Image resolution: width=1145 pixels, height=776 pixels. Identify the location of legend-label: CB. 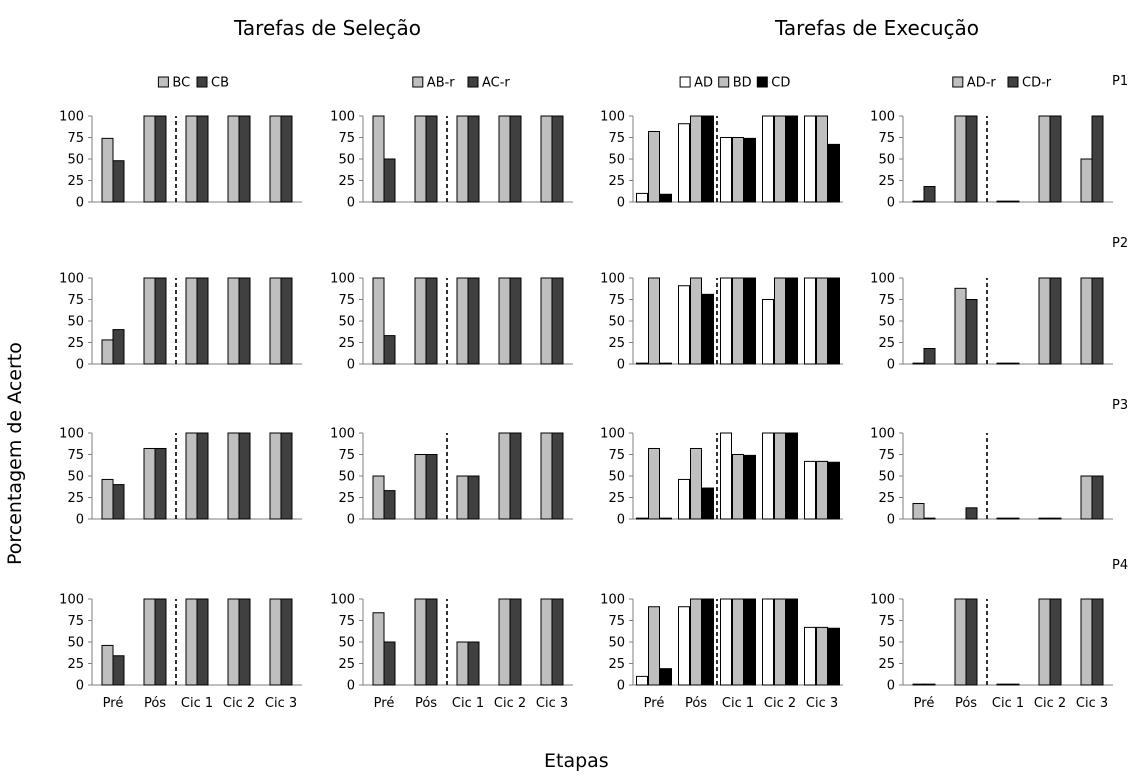
(220, 83).